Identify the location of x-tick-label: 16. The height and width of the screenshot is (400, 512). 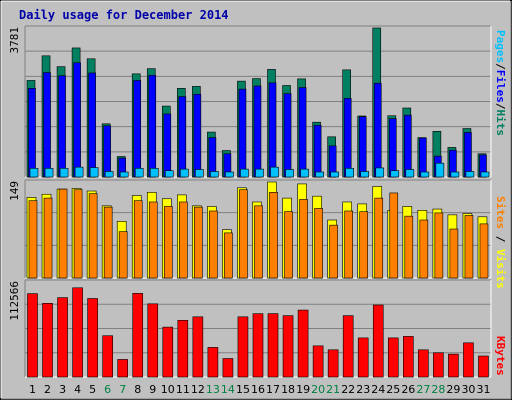
(258, 389).